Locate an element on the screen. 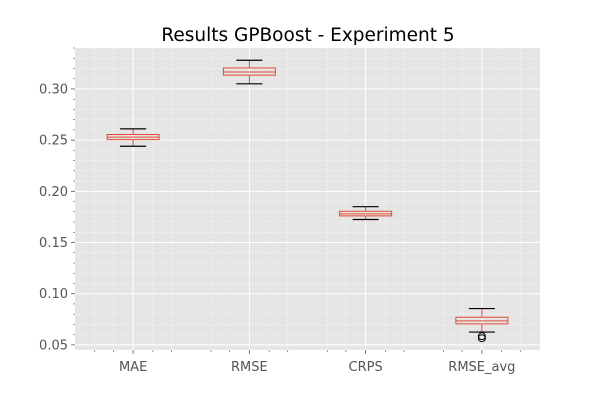  y-tick-label: 0.20 is located at coordinates (53, 192).